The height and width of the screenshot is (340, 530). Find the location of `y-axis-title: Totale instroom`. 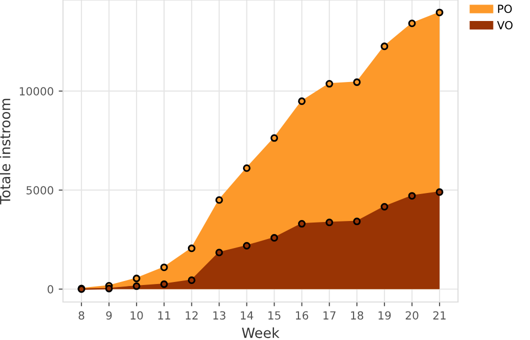

y-axis-title: Totale instroom is located at coordinates (5, 151).